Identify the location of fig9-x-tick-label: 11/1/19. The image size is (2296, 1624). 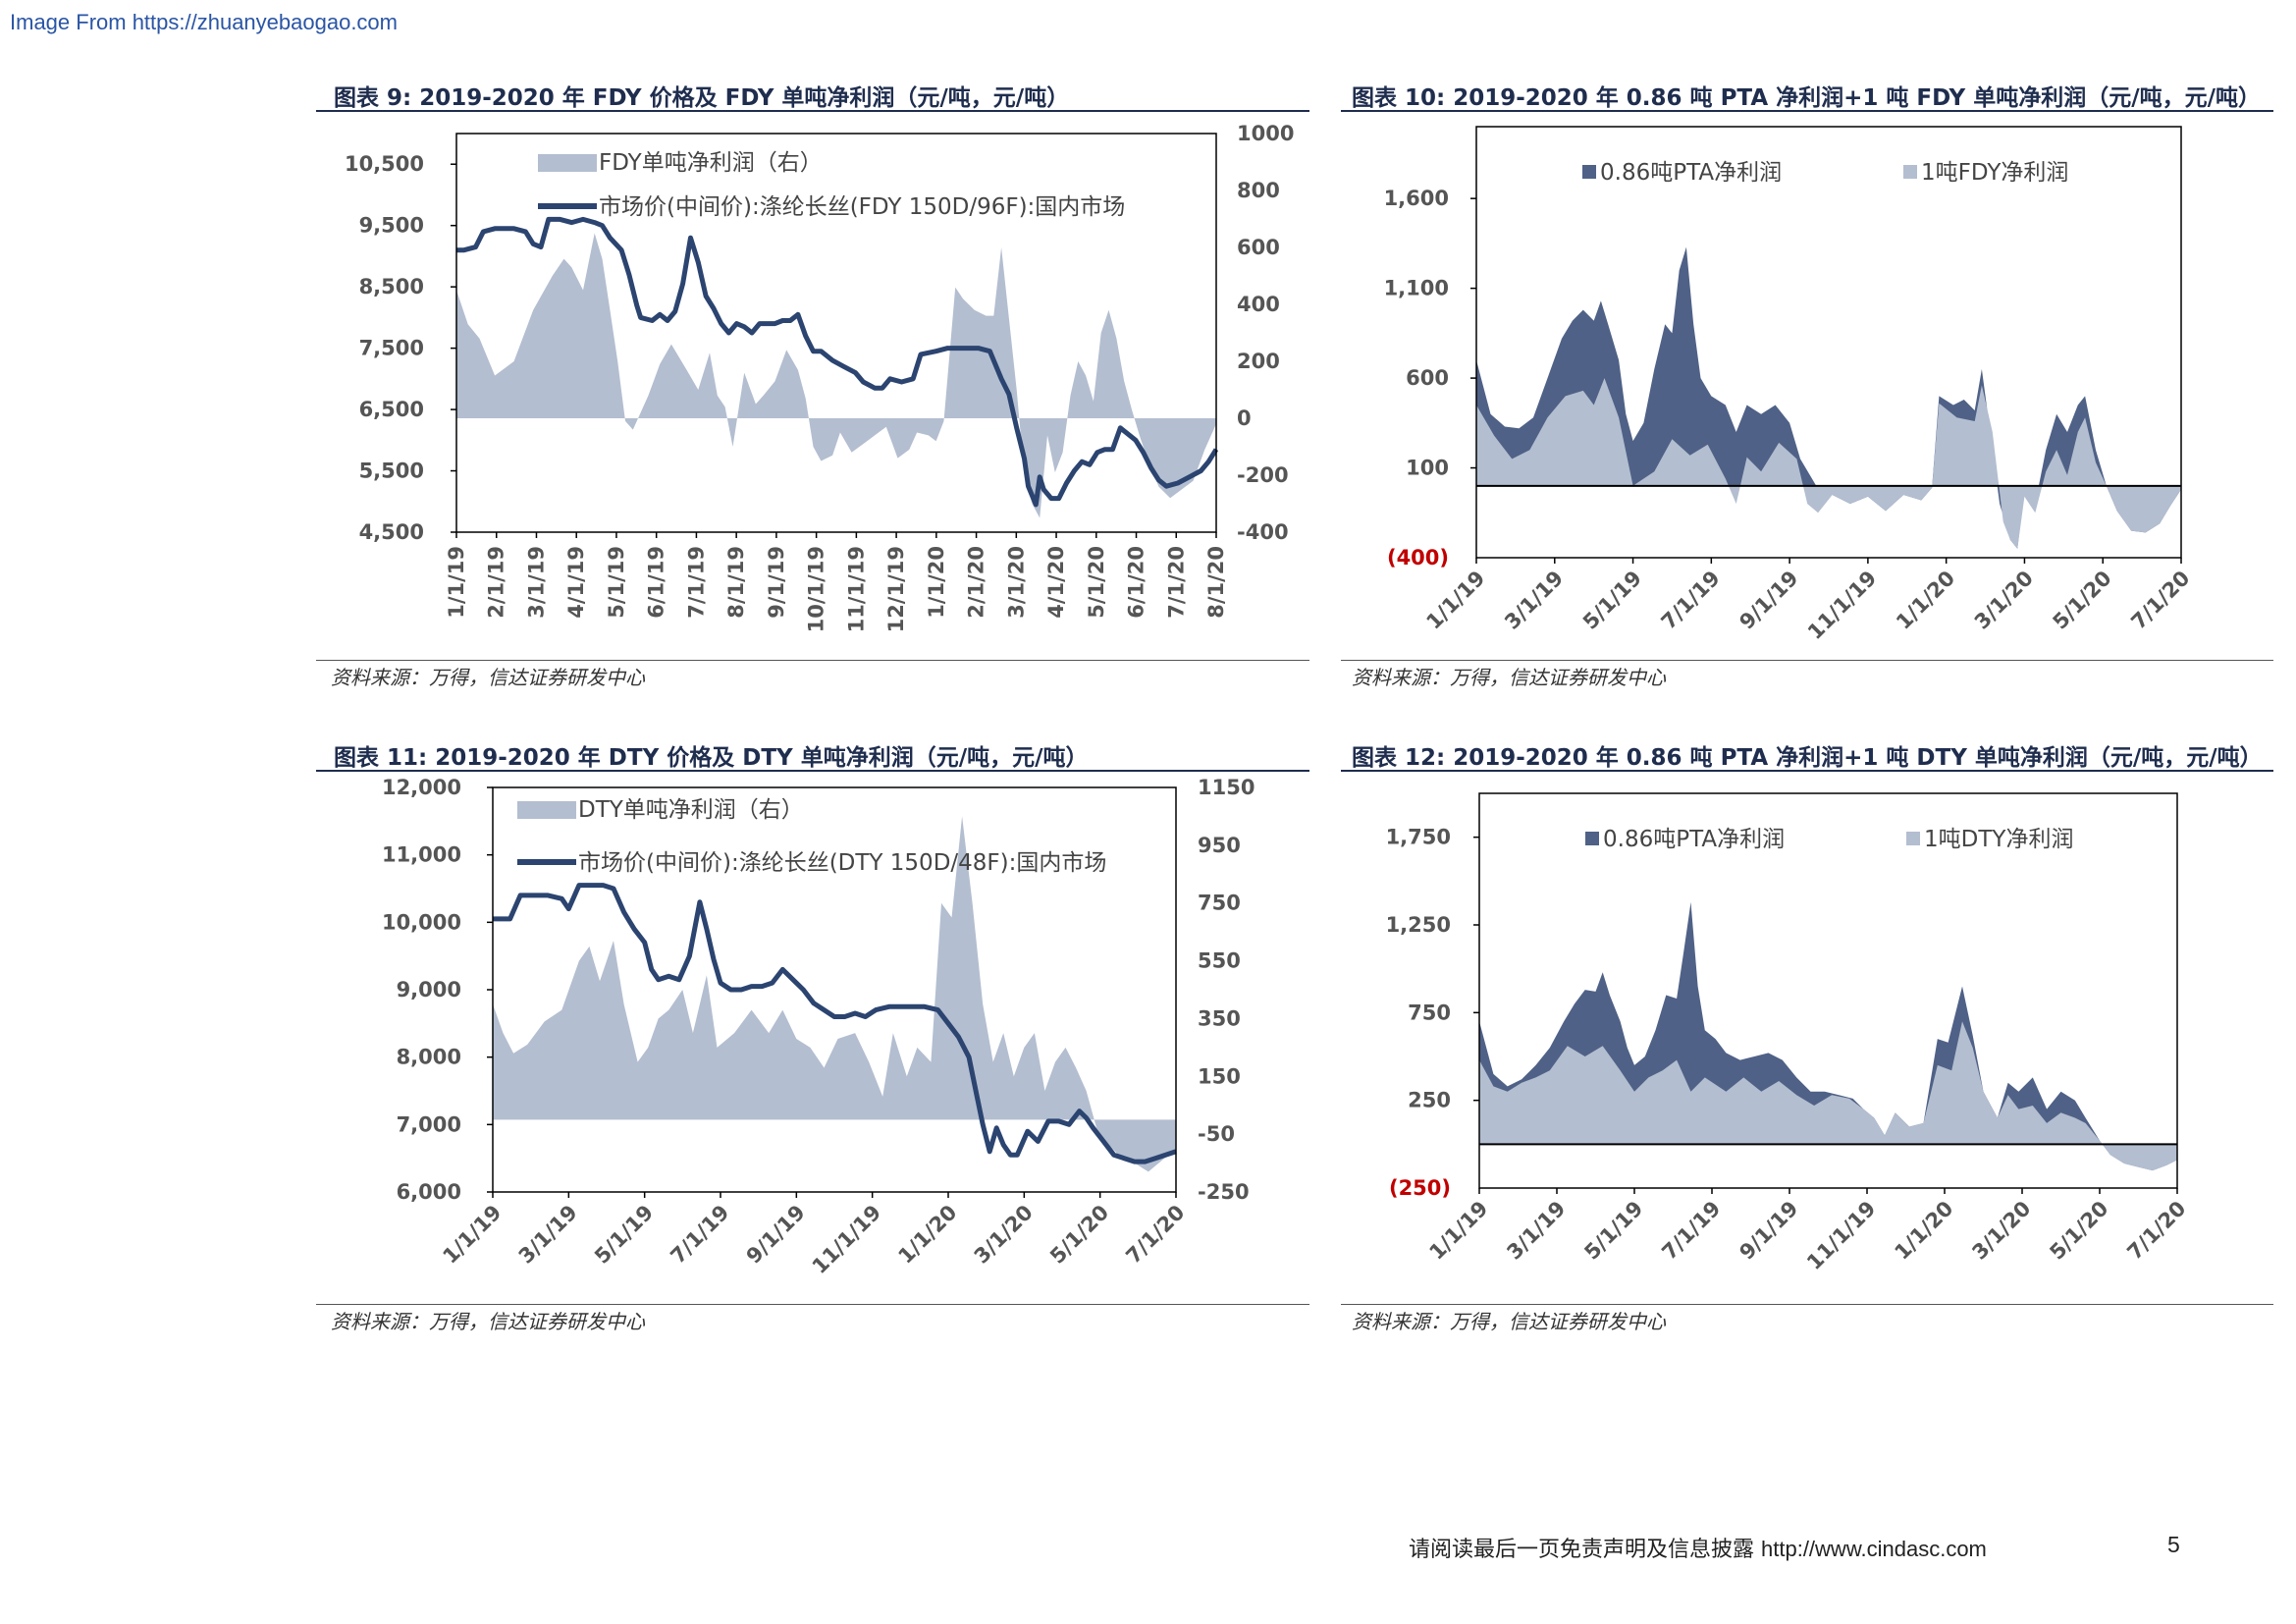
(856, 589).